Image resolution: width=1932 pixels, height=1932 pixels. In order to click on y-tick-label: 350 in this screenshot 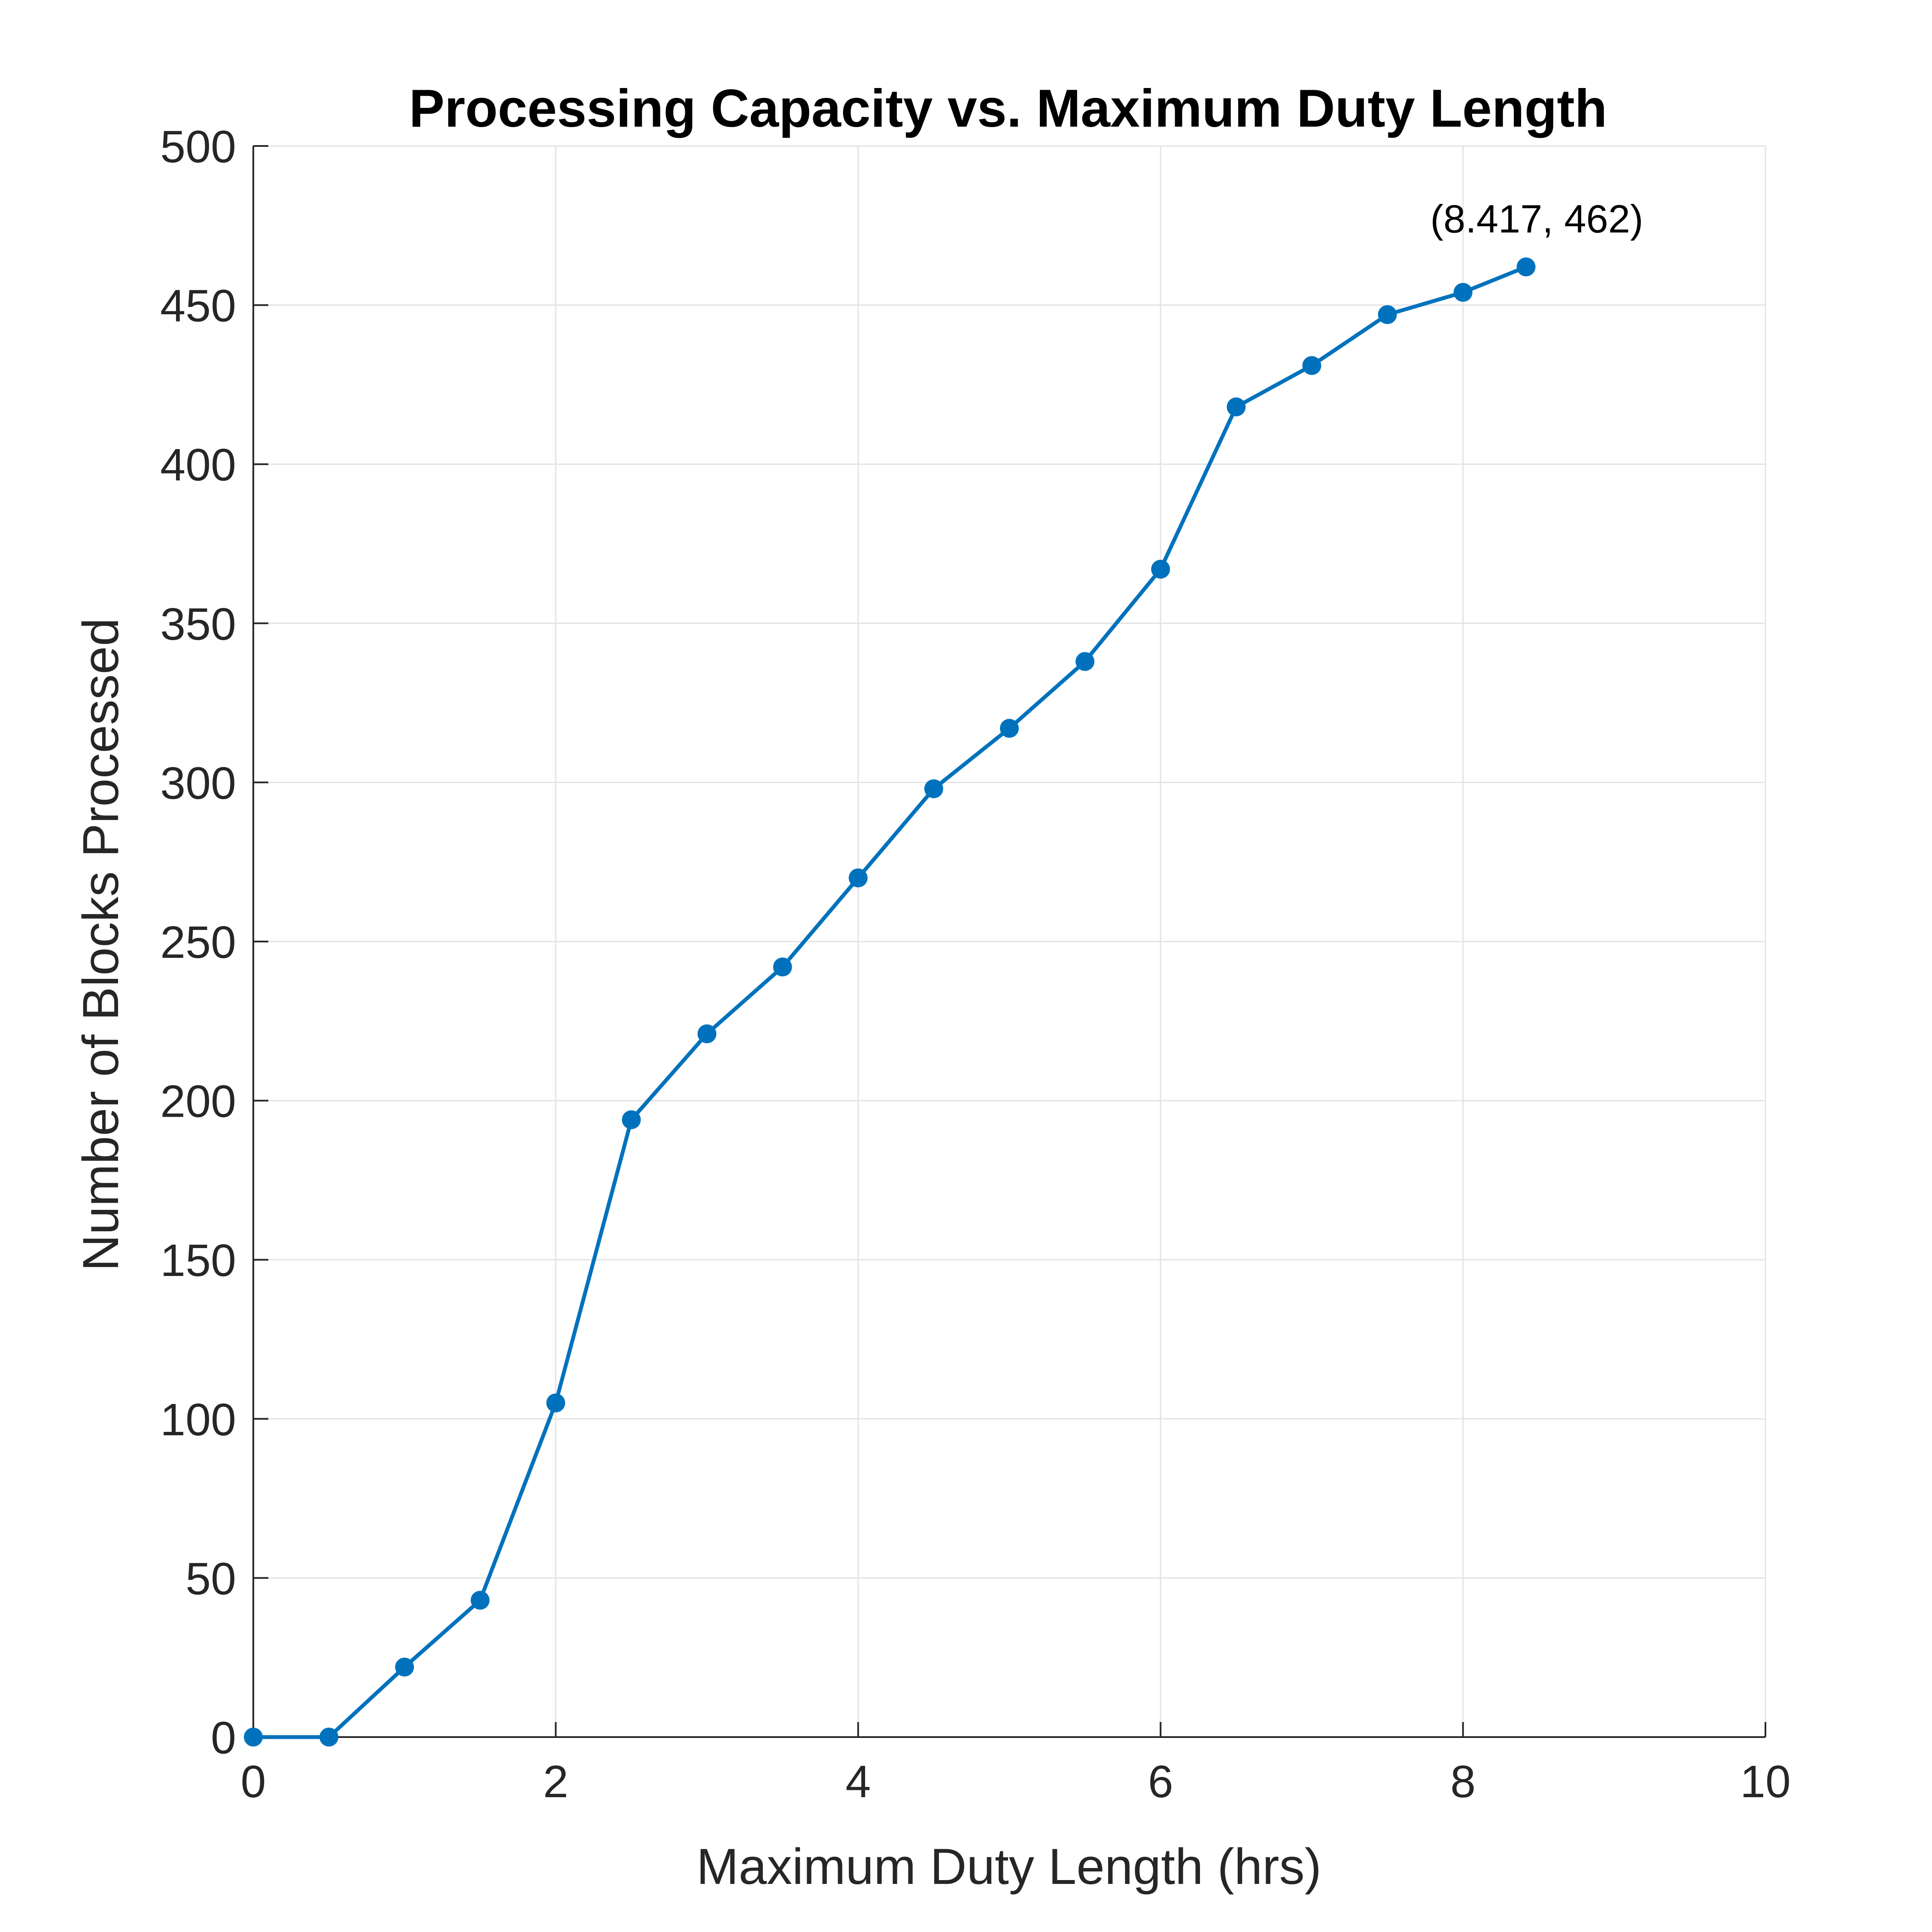, I will do `click(198, 625)`.